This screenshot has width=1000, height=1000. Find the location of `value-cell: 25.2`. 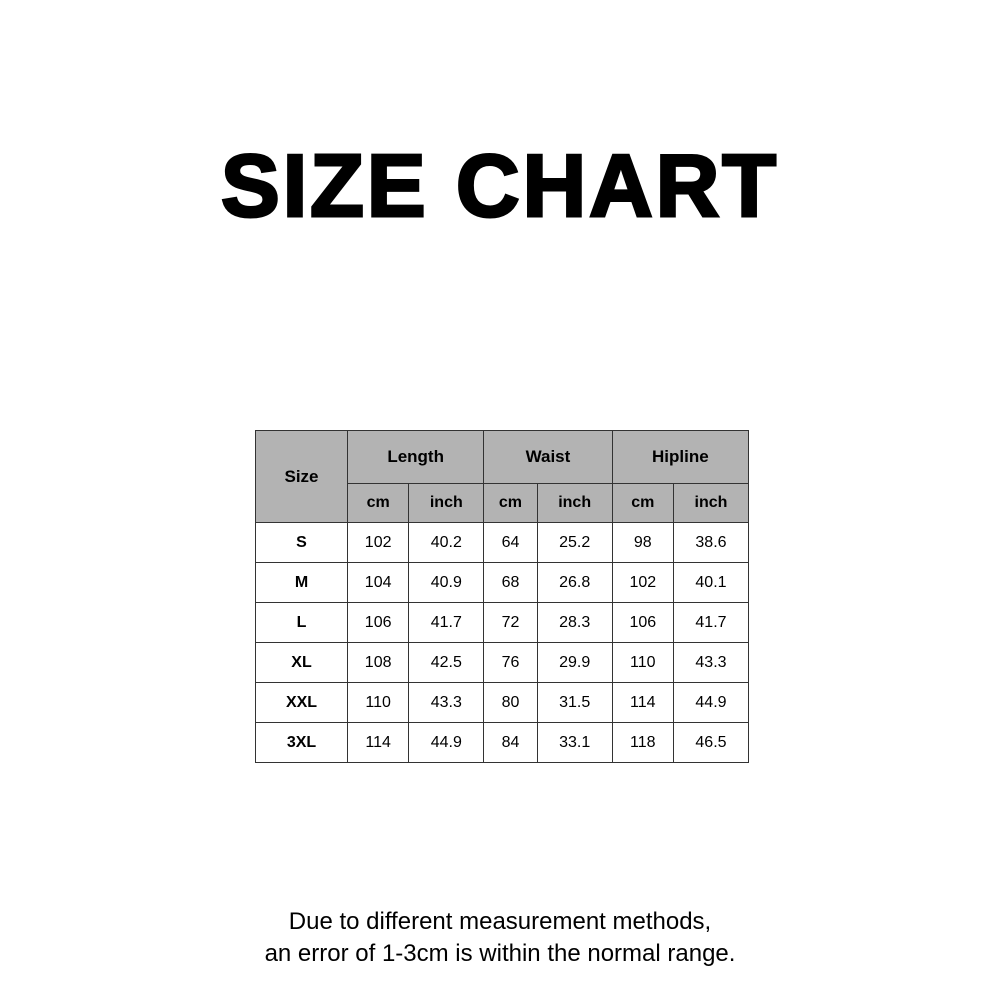

value-cell: 25.2 is located at coordinates (574, 542).